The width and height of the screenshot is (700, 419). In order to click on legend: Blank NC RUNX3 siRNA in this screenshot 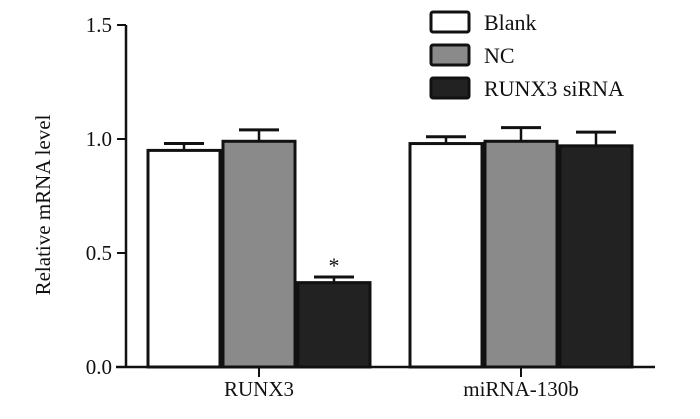, I will do `click(526, 55)`.